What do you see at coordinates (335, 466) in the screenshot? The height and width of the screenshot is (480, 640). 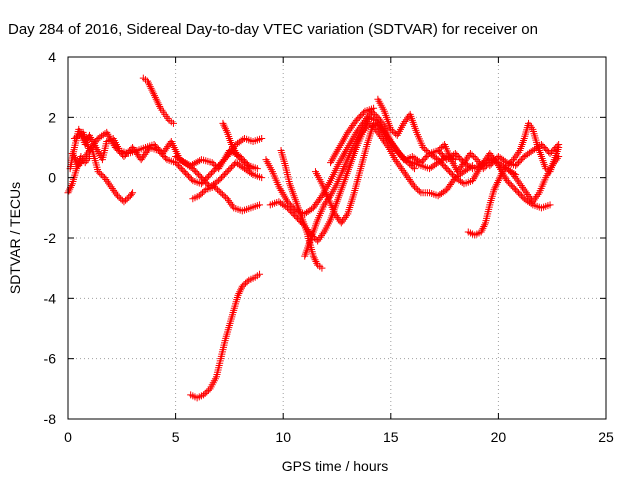 I see `x-axis-label: GPS time / hours` at bounding box center [335, 466].